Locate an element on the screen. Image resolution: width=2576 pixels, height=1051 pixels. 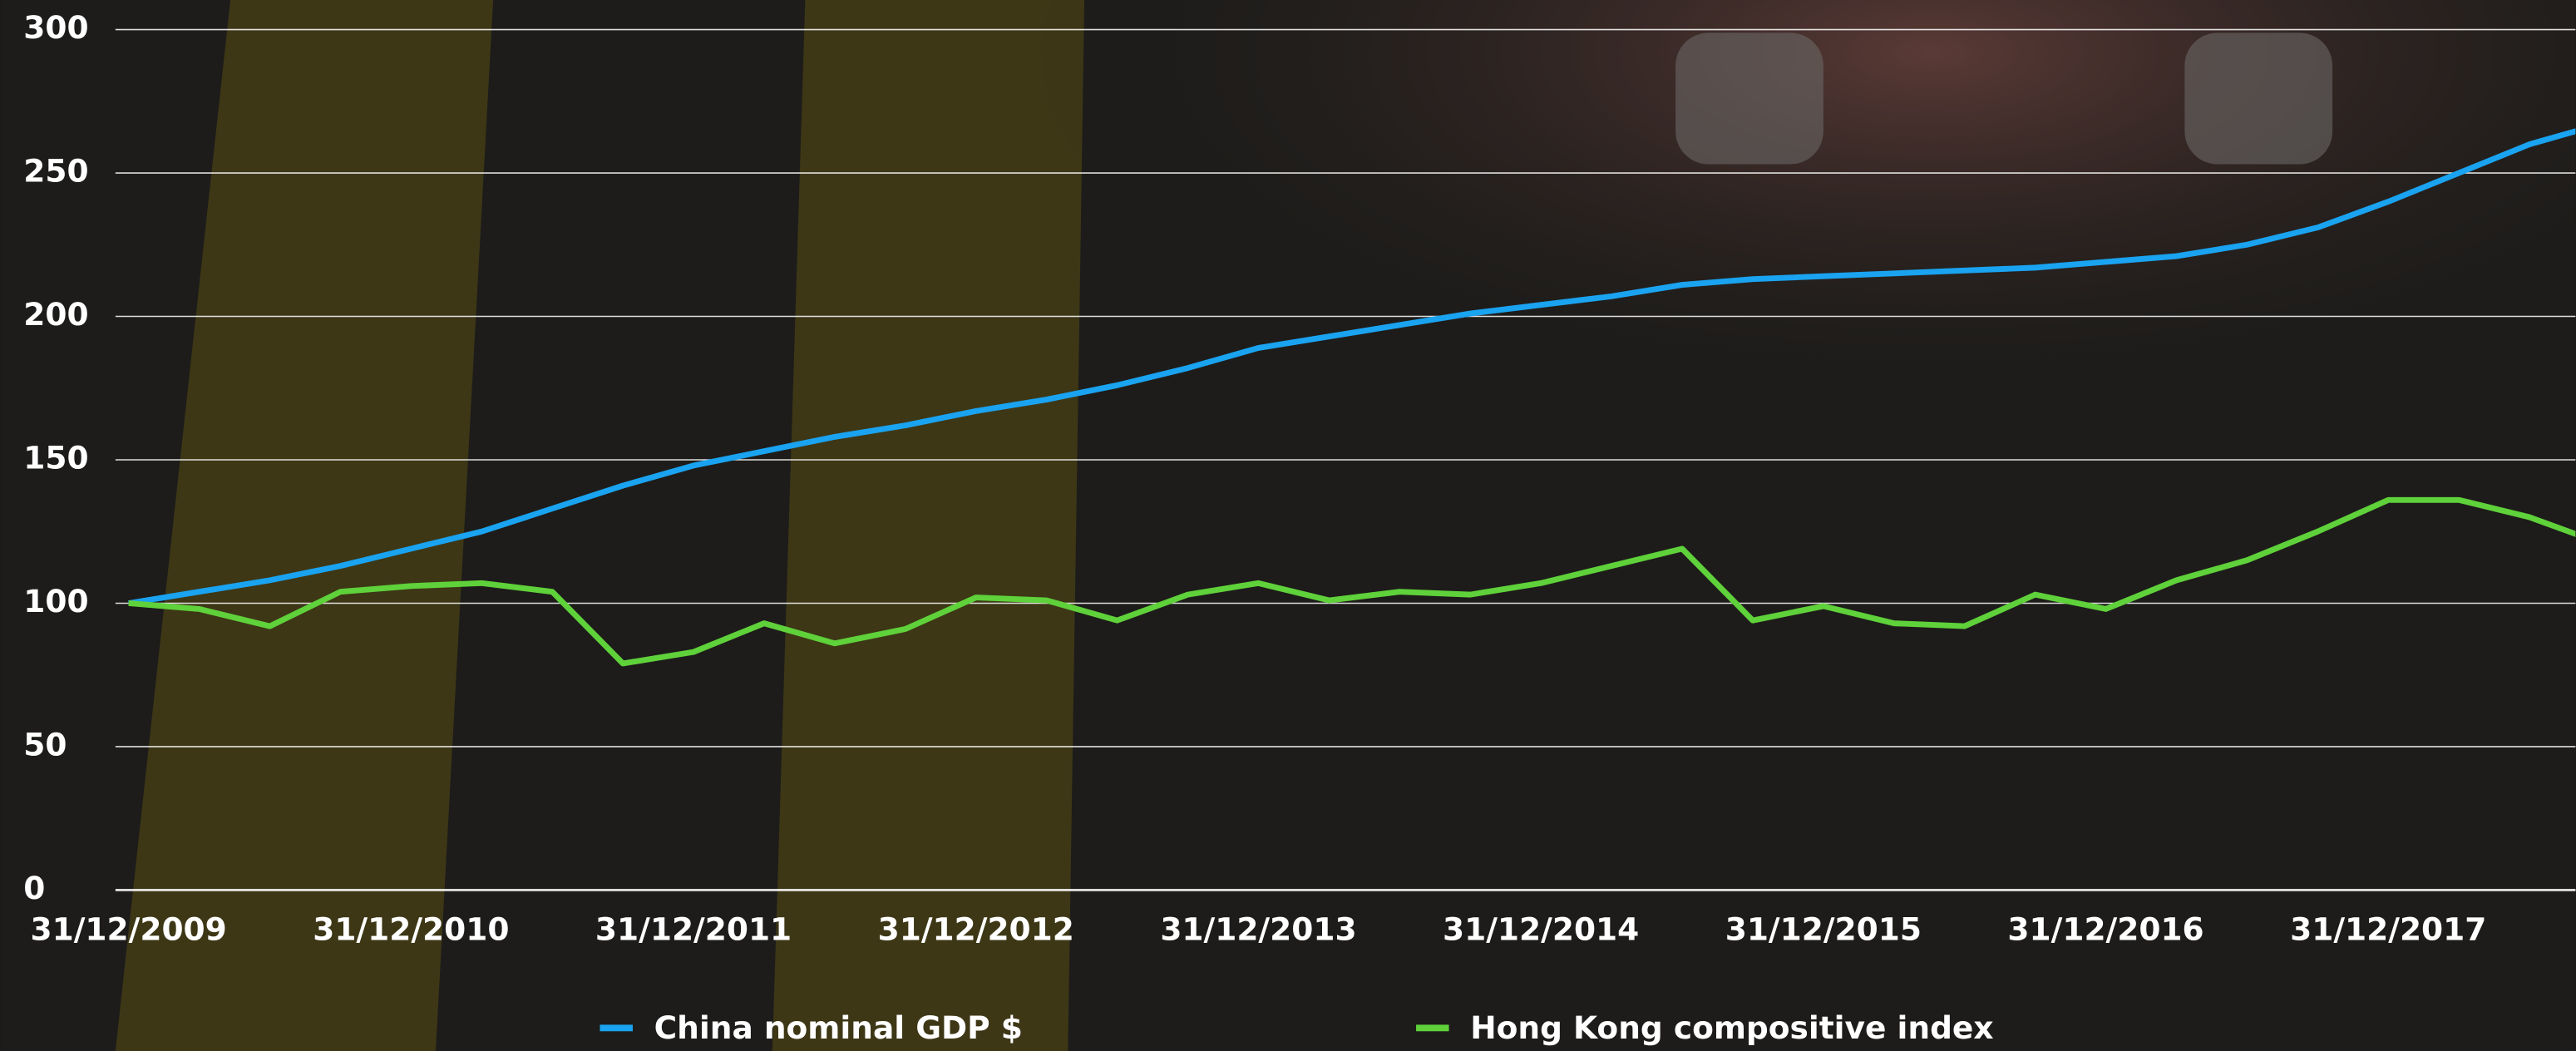
y-tick-label: 200 is located at coordinates (56, 314).